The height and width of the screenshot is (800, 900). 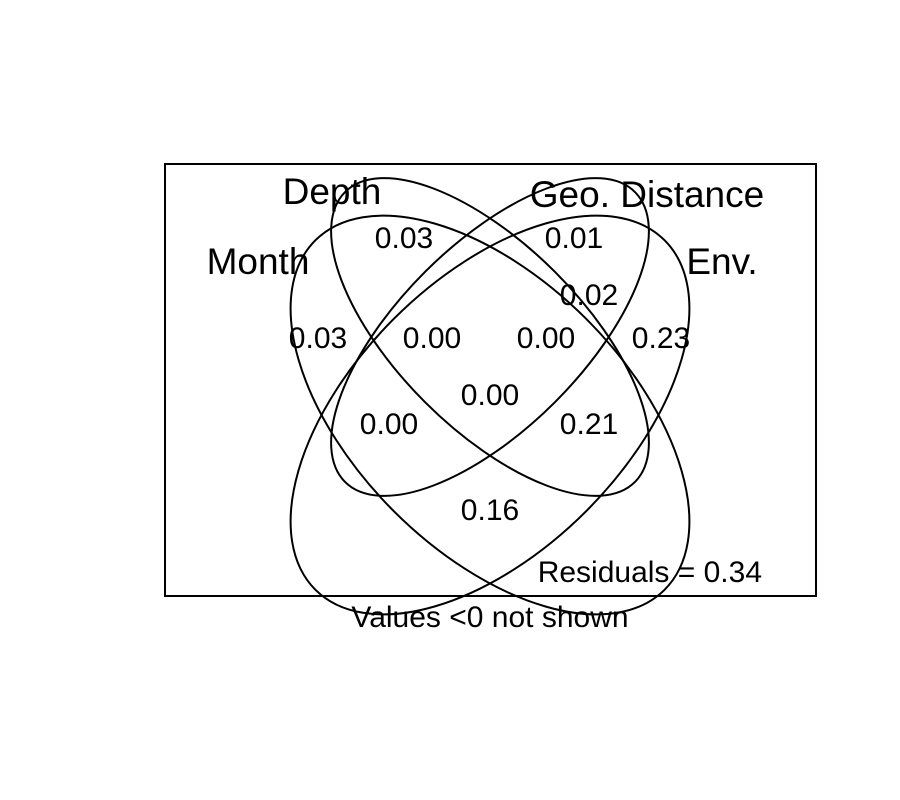 I want to click on set-label-month: Month, so click(x=258, y=261).